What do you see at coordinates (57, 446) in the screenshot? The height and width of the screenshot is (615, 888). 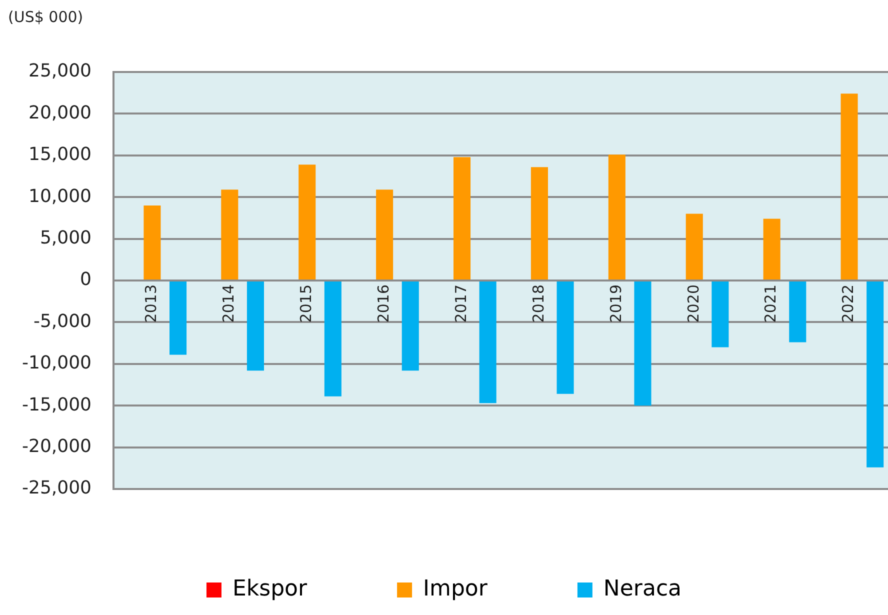 I see `y-tick-label: -20,000` at bounding box center [57, 446].